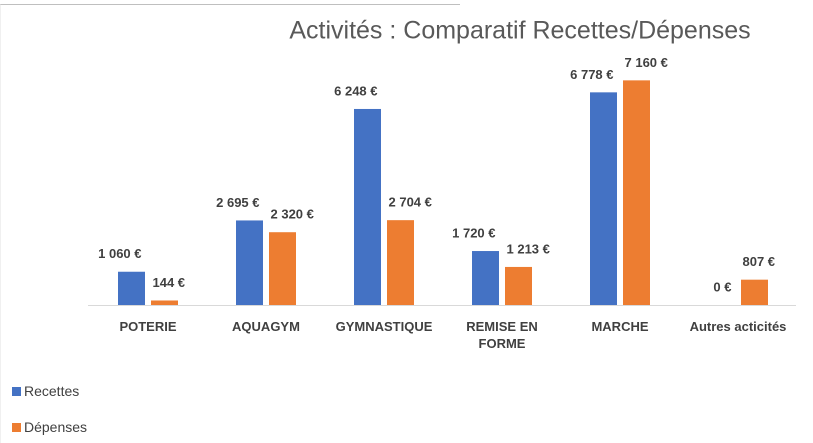 This screenshot has height=443, width=813. Describe the element at coordinates (620, 326) in the screenshot. I see `x-tick-label: MARCHE` at that location.